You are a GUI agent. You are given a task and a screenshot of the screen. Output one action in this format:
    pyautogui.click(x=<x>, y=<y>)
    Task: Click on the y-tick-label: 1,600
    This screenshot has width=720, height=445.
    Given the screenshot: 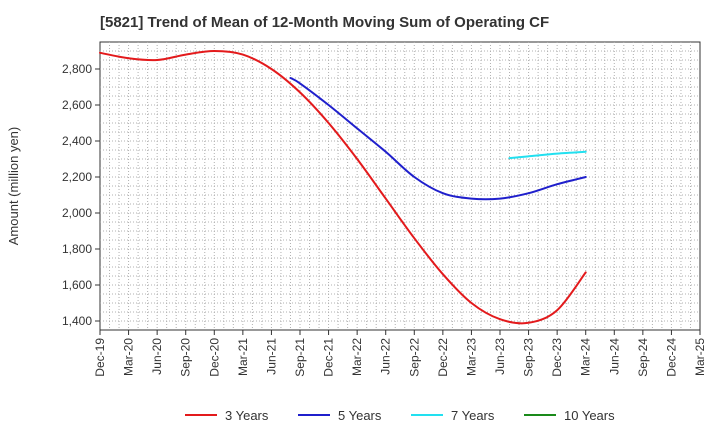 What is the action you would take?
    pyautogui.click(x=77, y=285)
    